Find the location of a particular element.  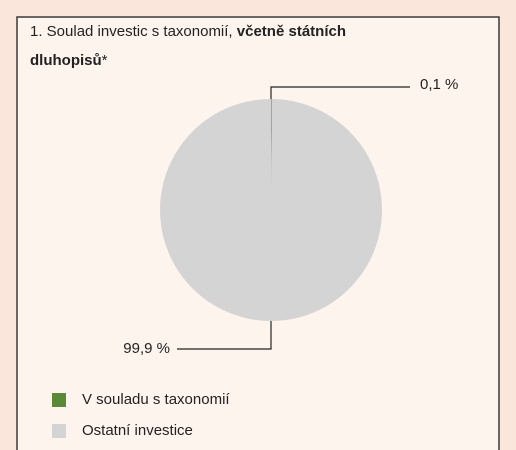

data-label: 99,9 % is located at coordinates (146, 348).